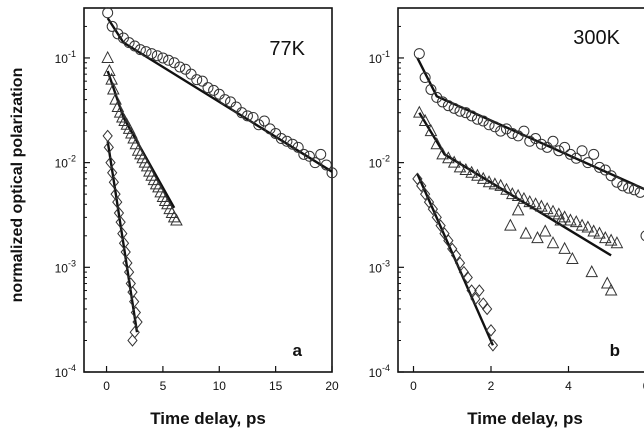  Describe the element at coordinates (332, 386) in the screenshot. I see `panel-a-x-tick-label: 20` at that location.